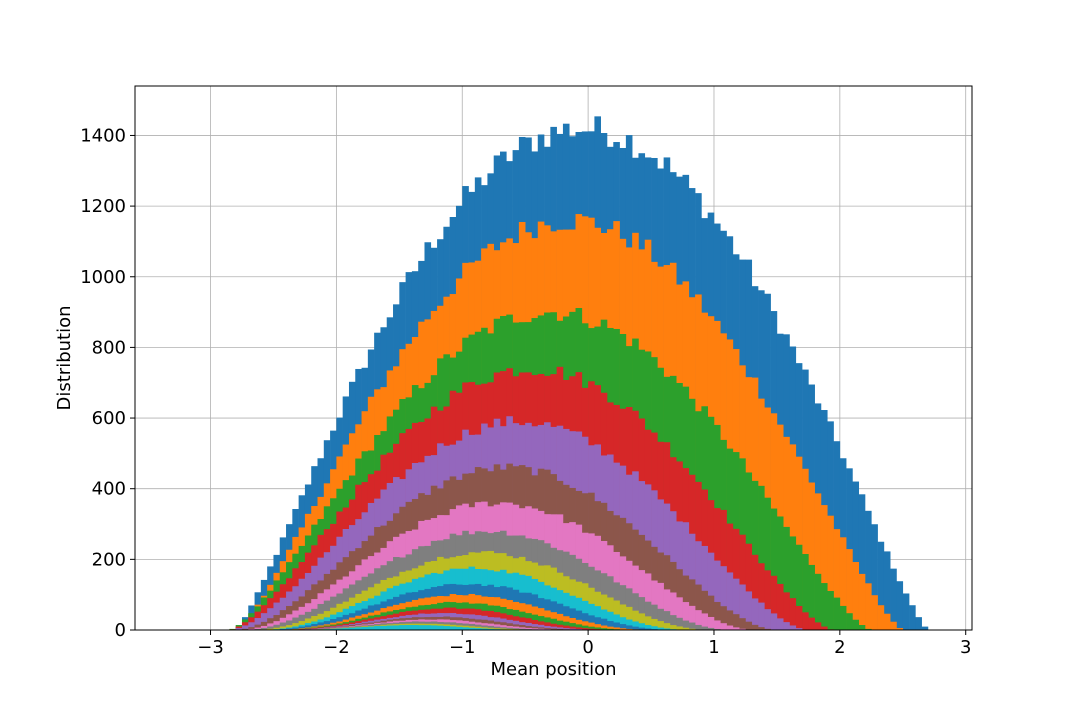  Describe the element at coordinates (587, 647) in the screenshot. I see `x-tick-label: 0` at that location.